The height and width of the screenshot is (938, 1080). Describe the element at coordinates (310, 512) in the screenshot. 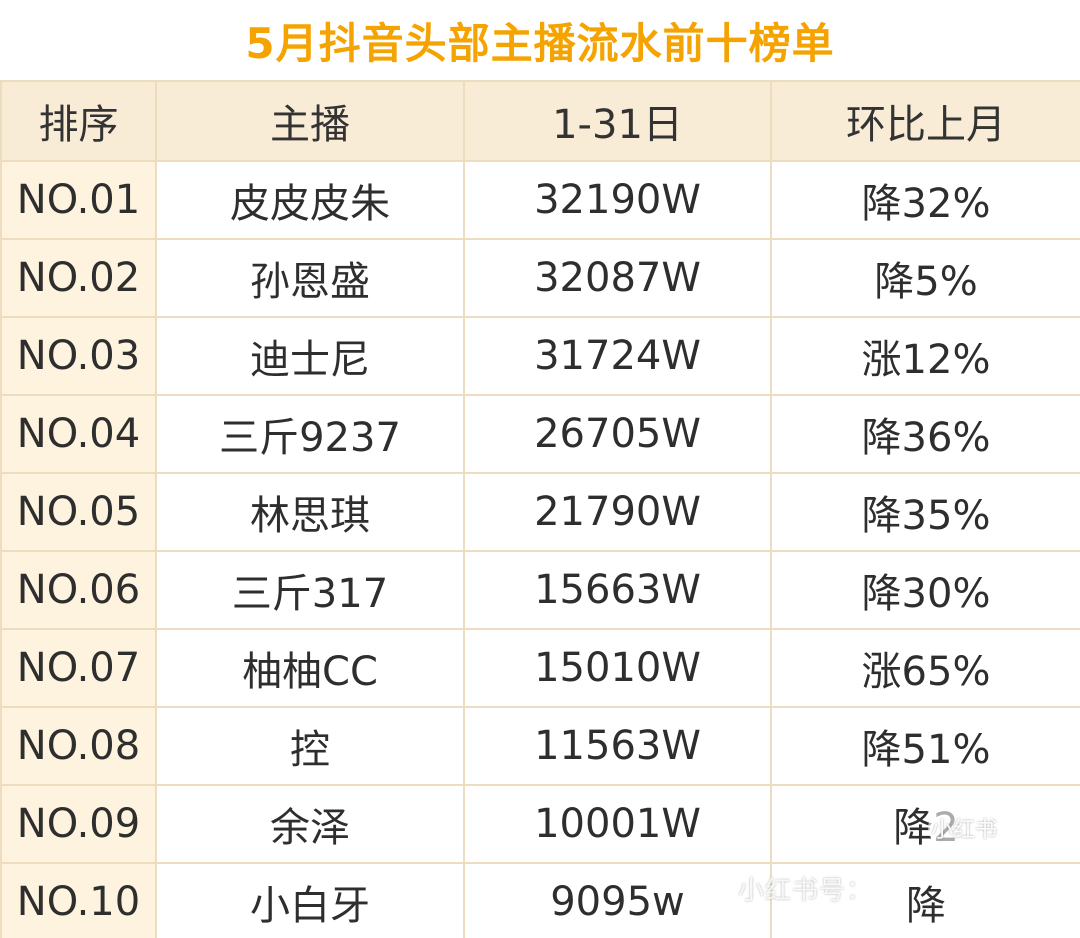

I see `streamer-cell: 林思琪` at that location.